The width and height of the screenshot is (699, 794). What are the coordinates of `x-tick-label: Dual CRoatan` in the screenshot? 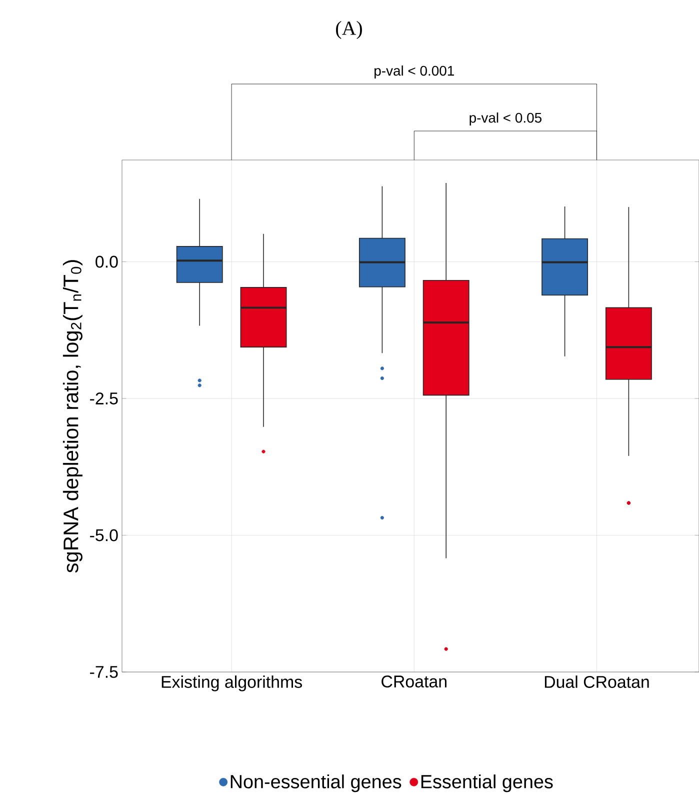 It's located at (596, 682).